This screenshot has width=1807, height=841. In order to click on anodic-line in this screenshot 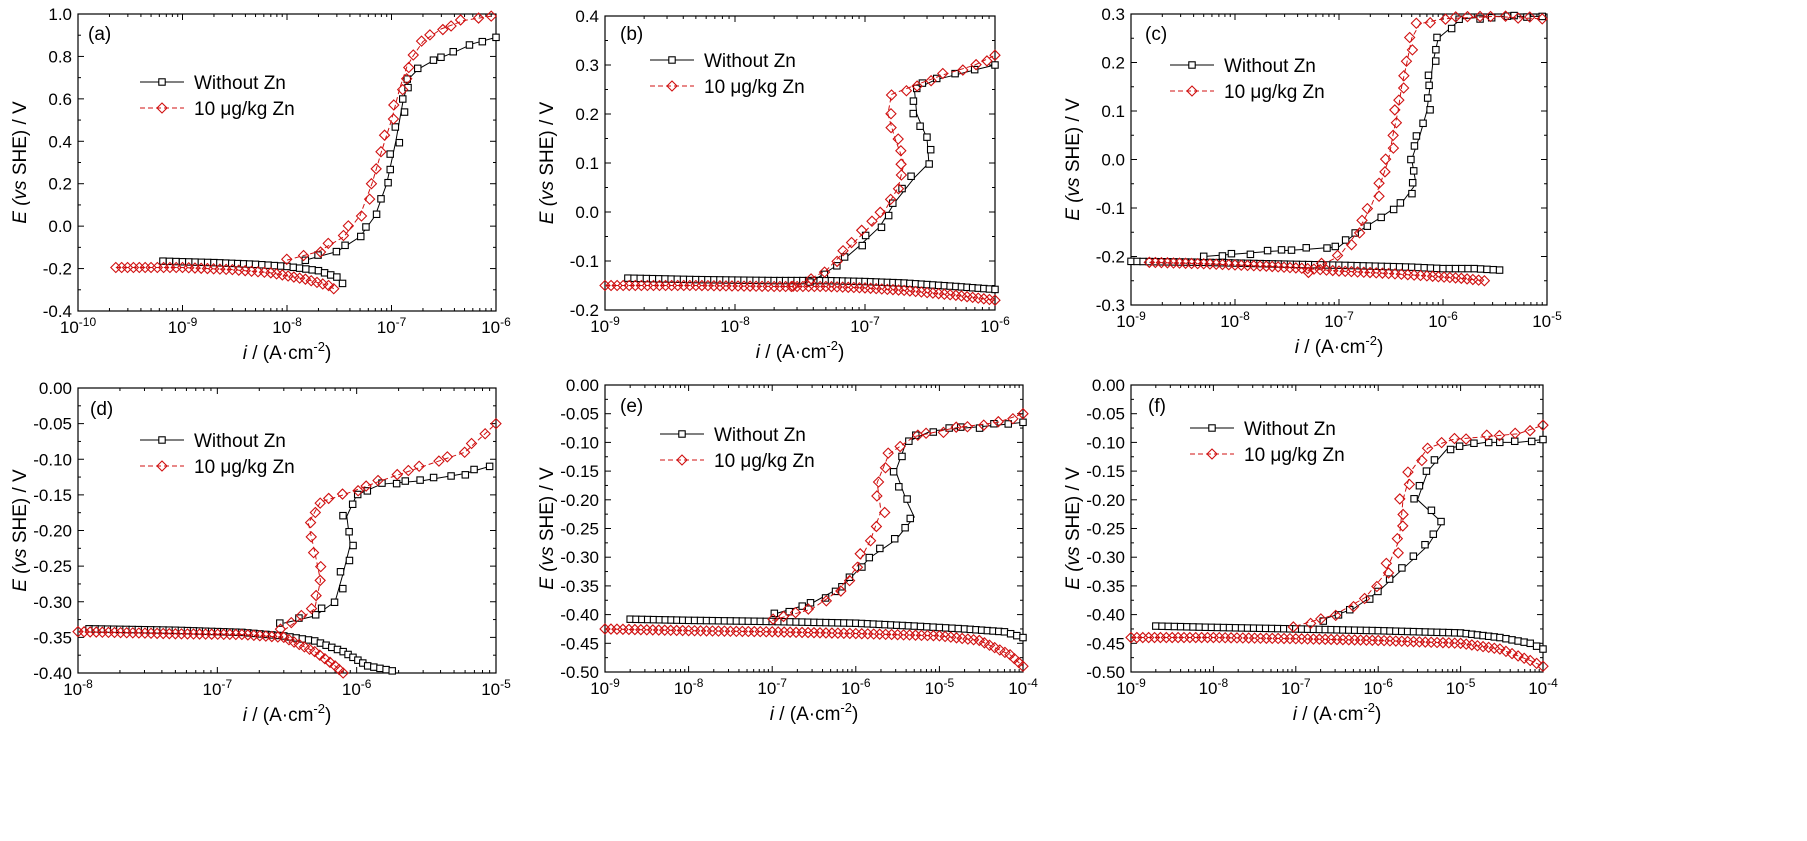, I will do `click(390, 527)`.